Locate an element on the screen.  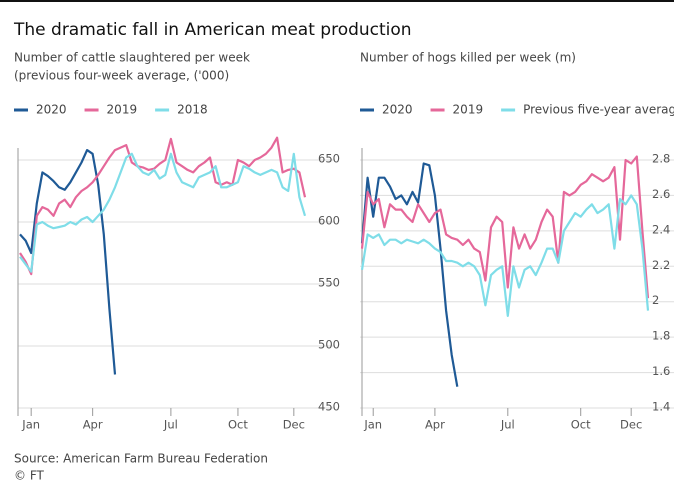
y-tick-label: 1.4 is located at coordinates (661, 407).